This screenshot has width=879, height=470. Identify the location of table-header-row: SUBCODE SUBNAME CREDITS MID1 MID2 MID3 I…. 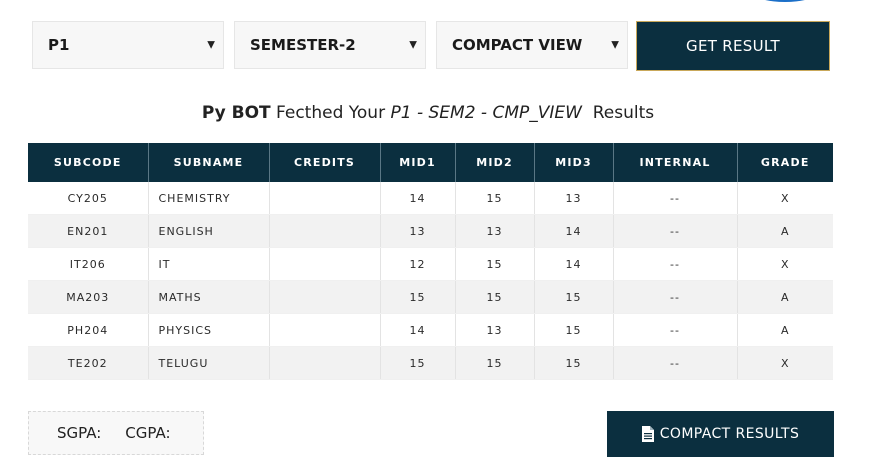
(430, 162).